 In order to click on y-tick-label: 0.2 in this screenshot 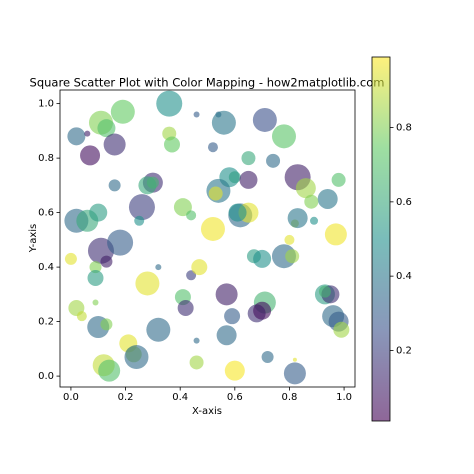, I will do `click(46, 322)`.